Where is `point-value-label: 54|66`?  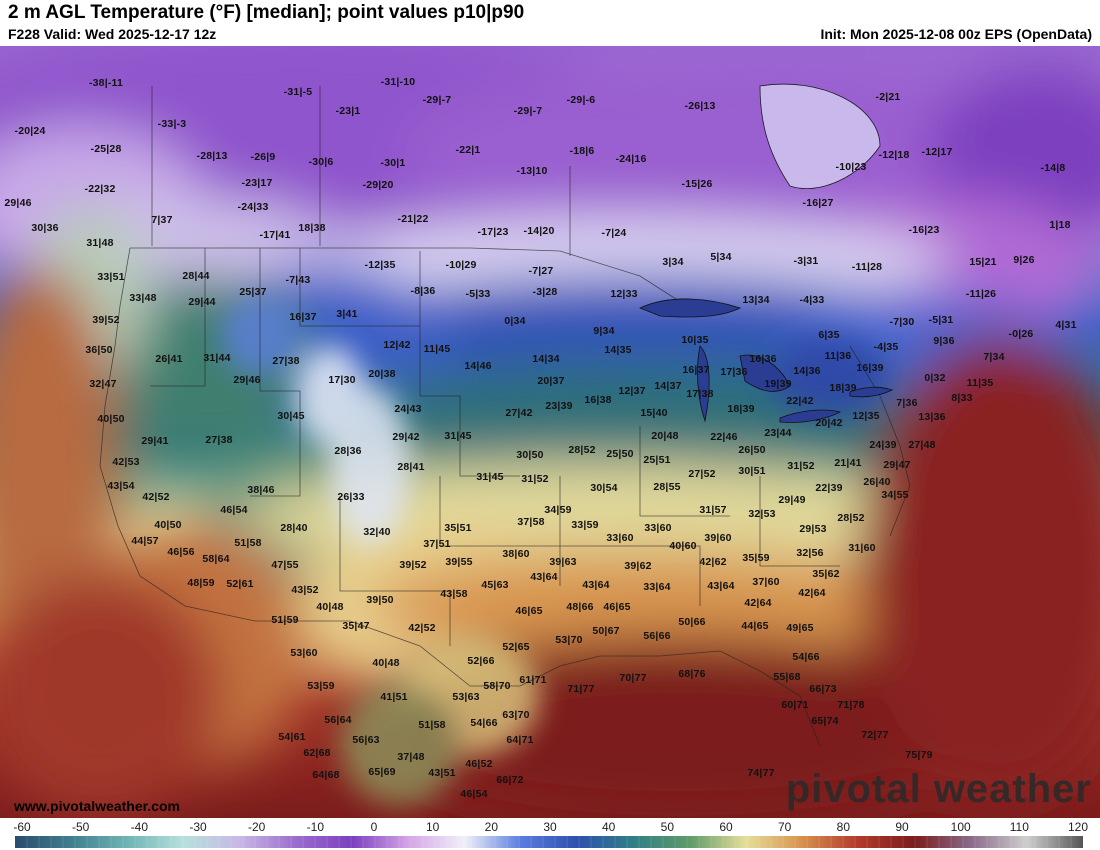
point-value-label: 54|66 is located at coordinates (806, 657).